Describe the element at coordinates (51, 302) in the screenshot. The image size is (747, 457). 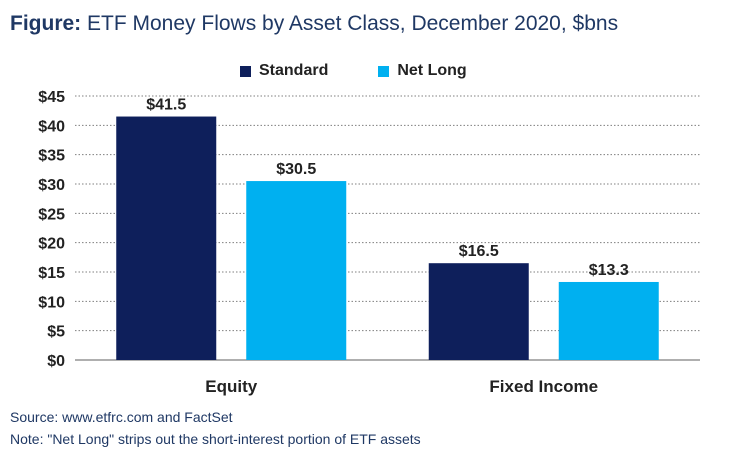
I see `y-tick-label: $10` at that location.